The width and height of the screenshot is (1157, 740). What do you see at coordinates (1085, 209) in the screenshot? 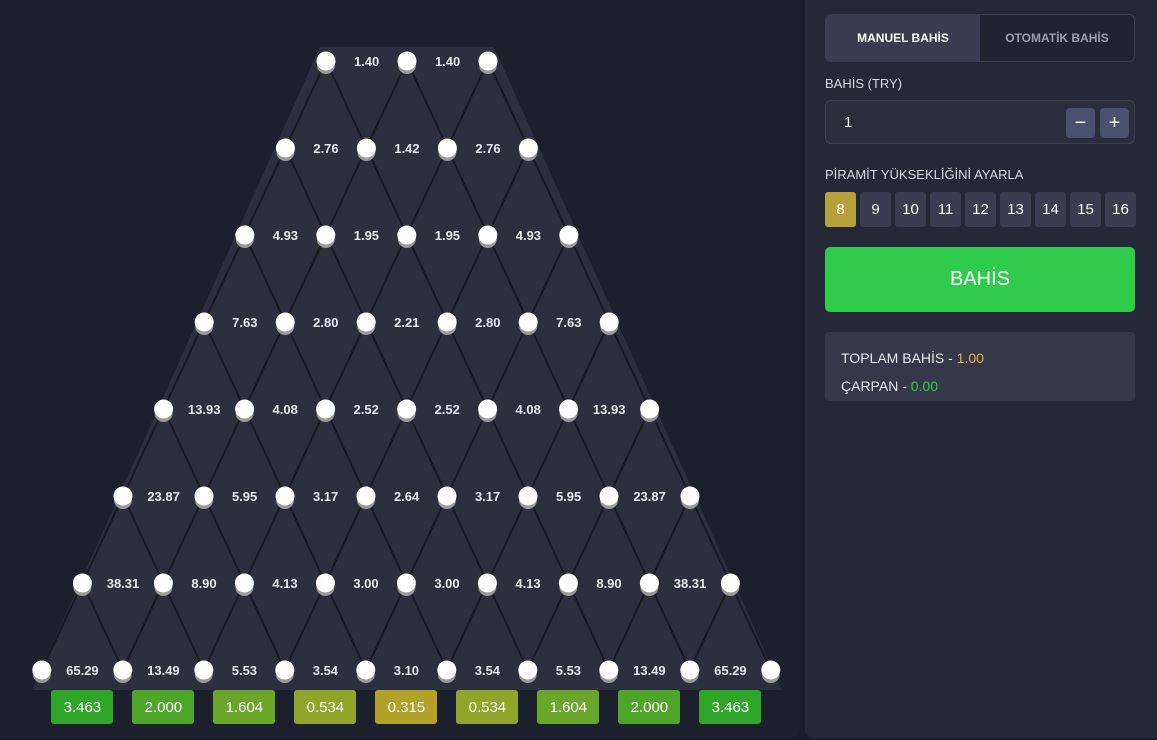
I see `height-option-15: 15` at bounding box center [1085, 209].